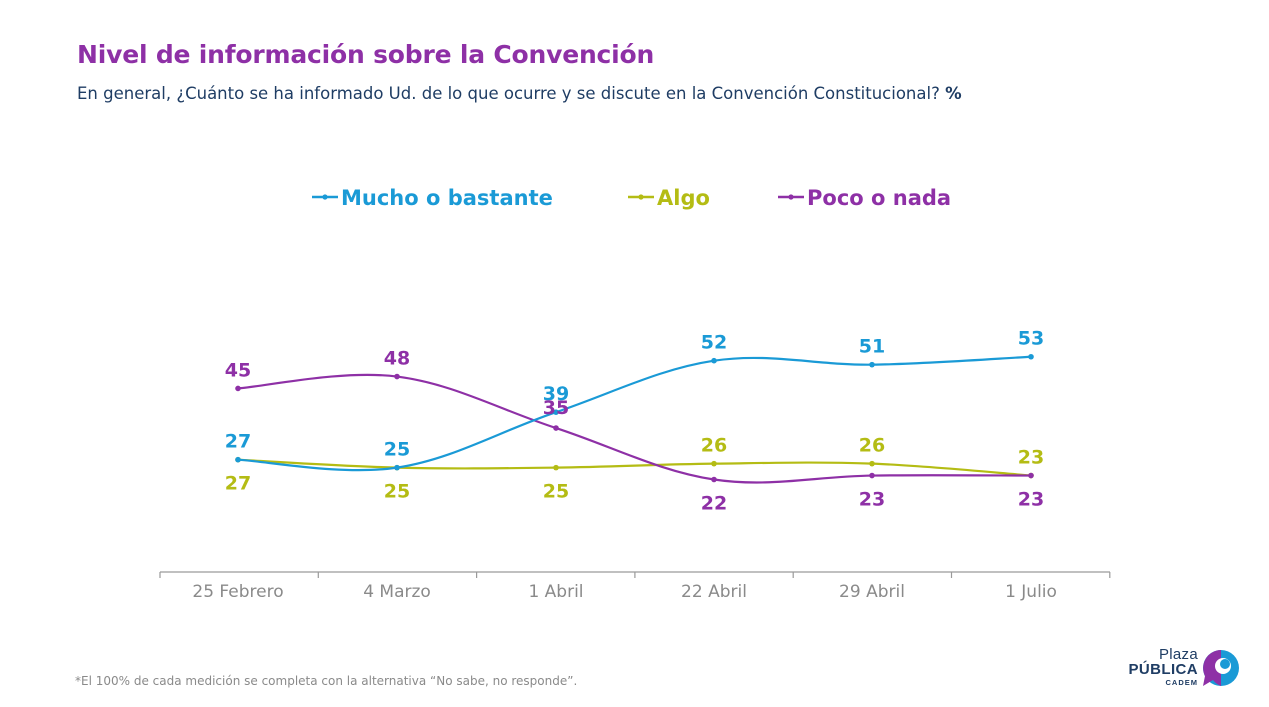 This screenshot has width=1269, height=707. I want to click on x-tick-label: 29 Abril, so click(872, 592).